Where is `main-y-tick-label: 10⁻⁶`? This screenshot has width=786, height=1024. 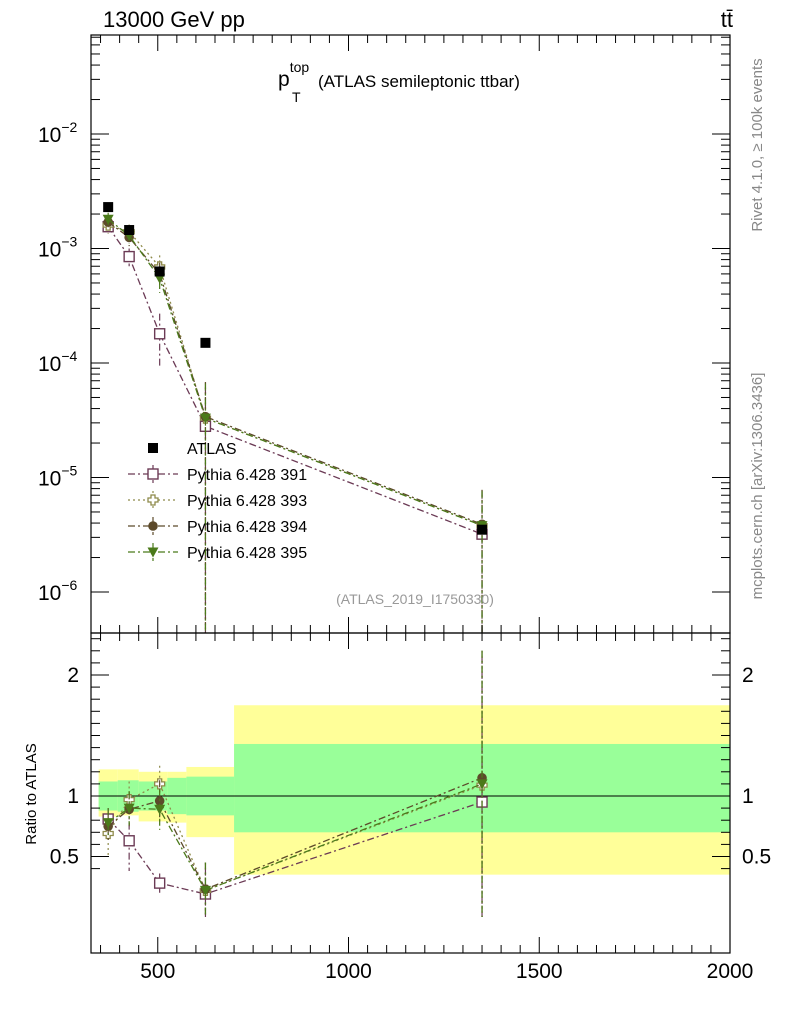 main-y-tick-label: 10⁻⁶ is located at coordinates (58, 591).